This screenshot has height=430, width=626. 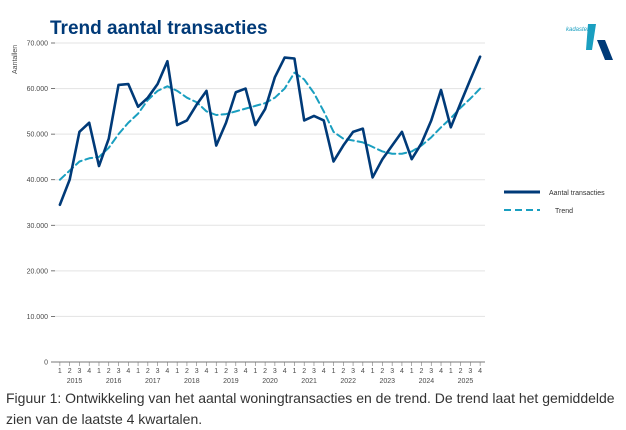 What do you see at coordinates (309, 381) in the screenshot?
I see `x-year-label: 2021` at bounding box center [309, 381].